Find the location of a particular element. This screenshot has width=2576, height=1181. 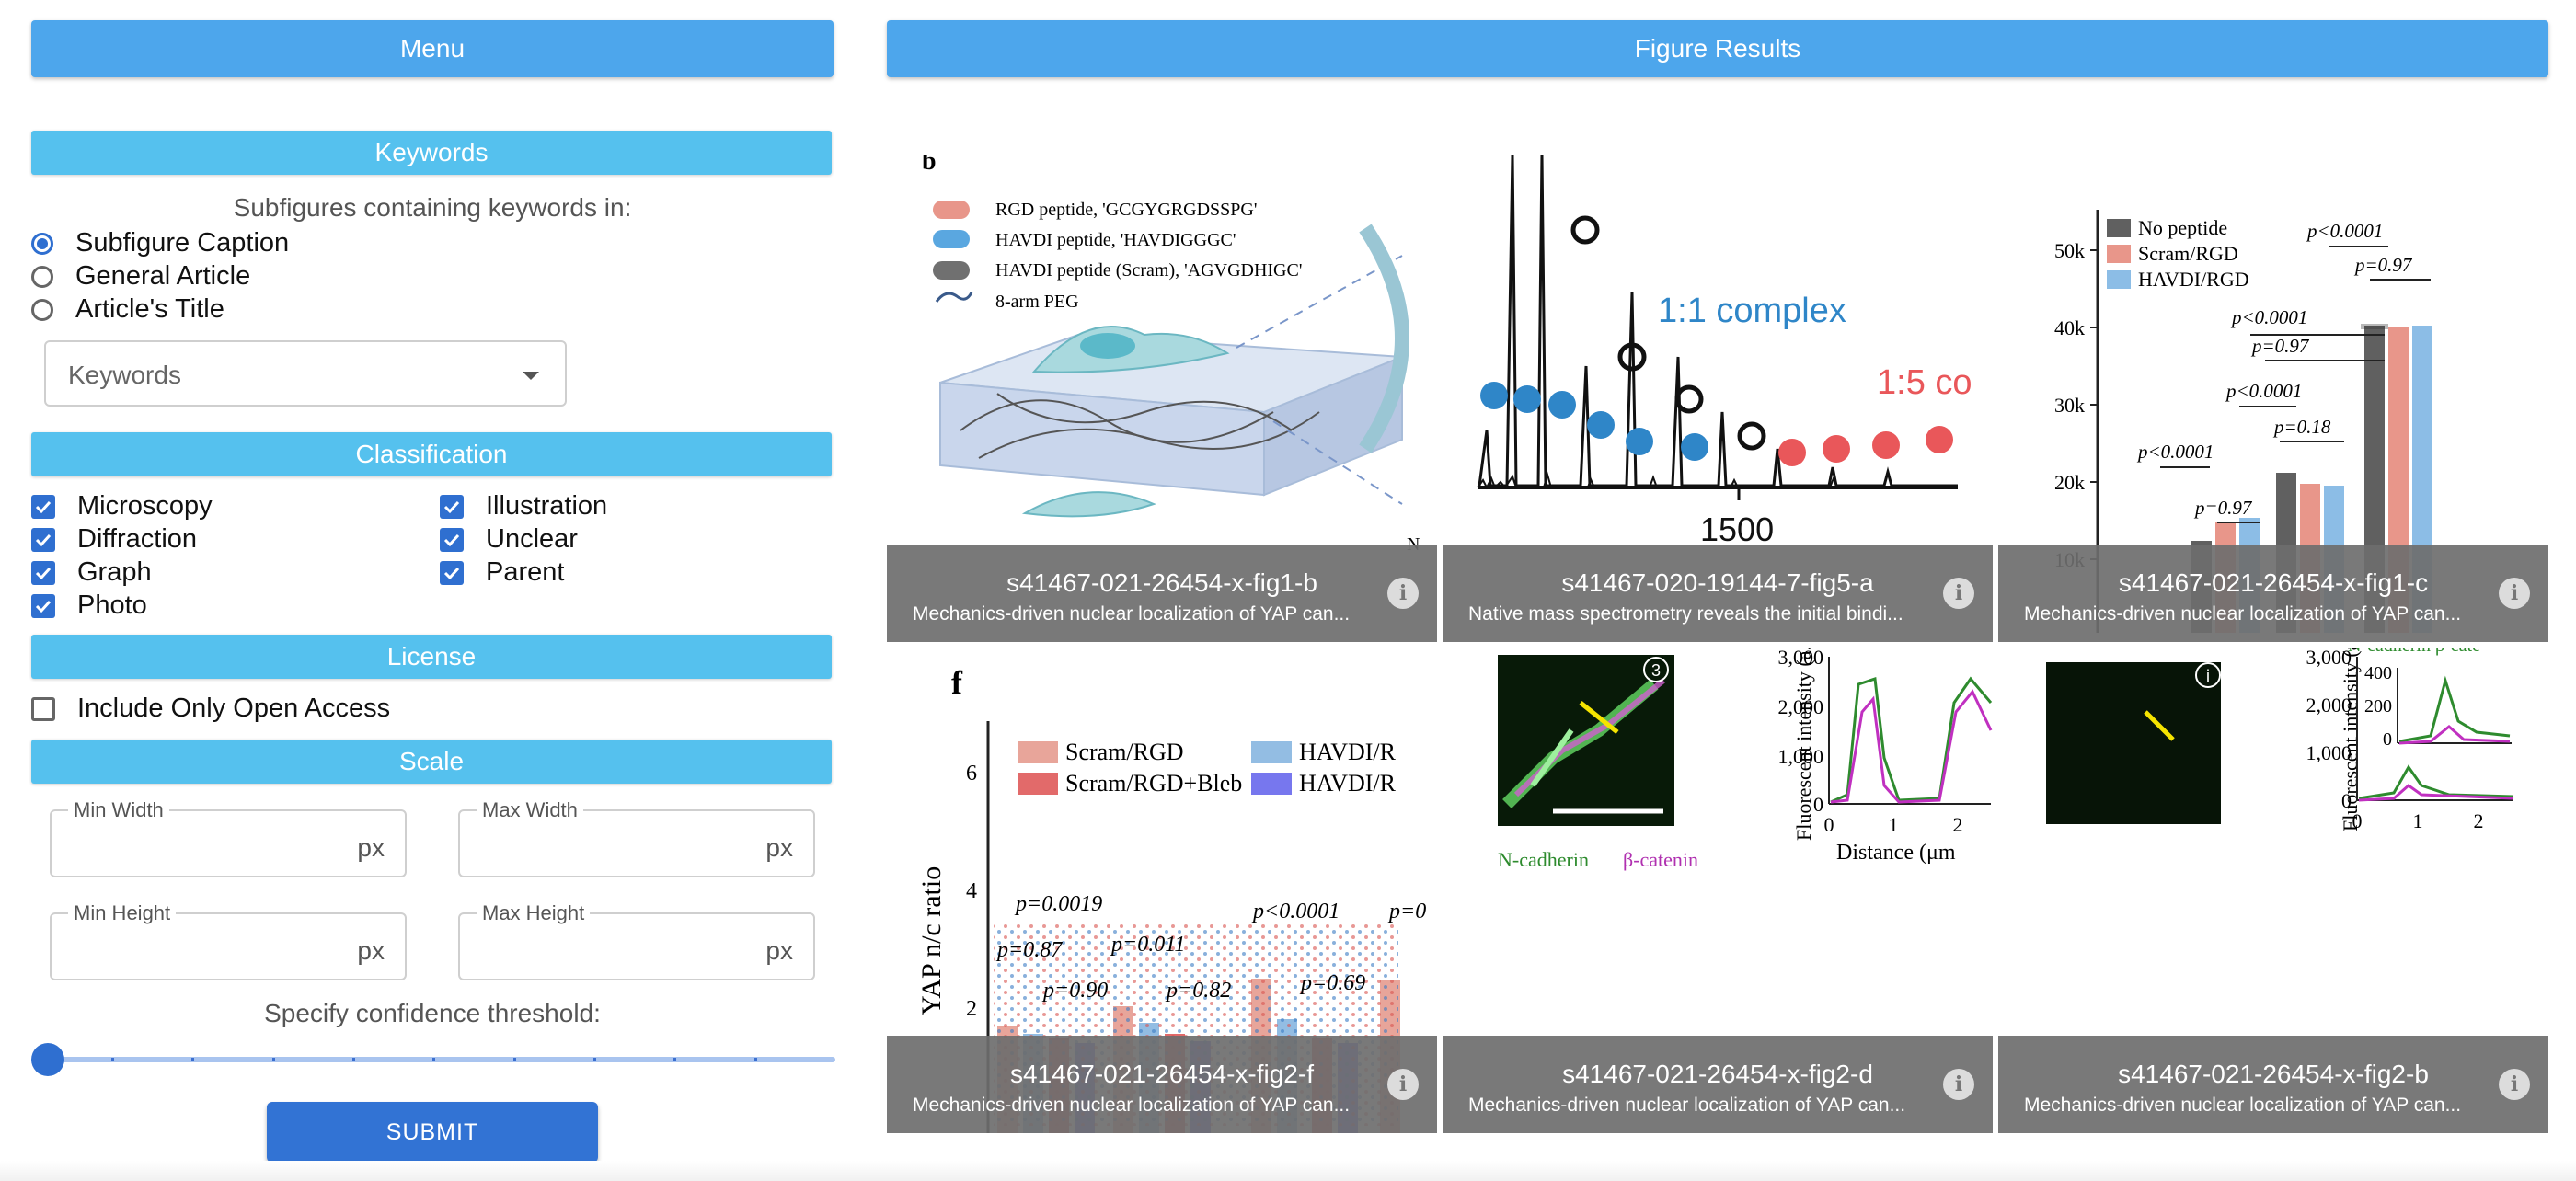

radio-label: Subfigure Caption is located at coordinates (182, 243).